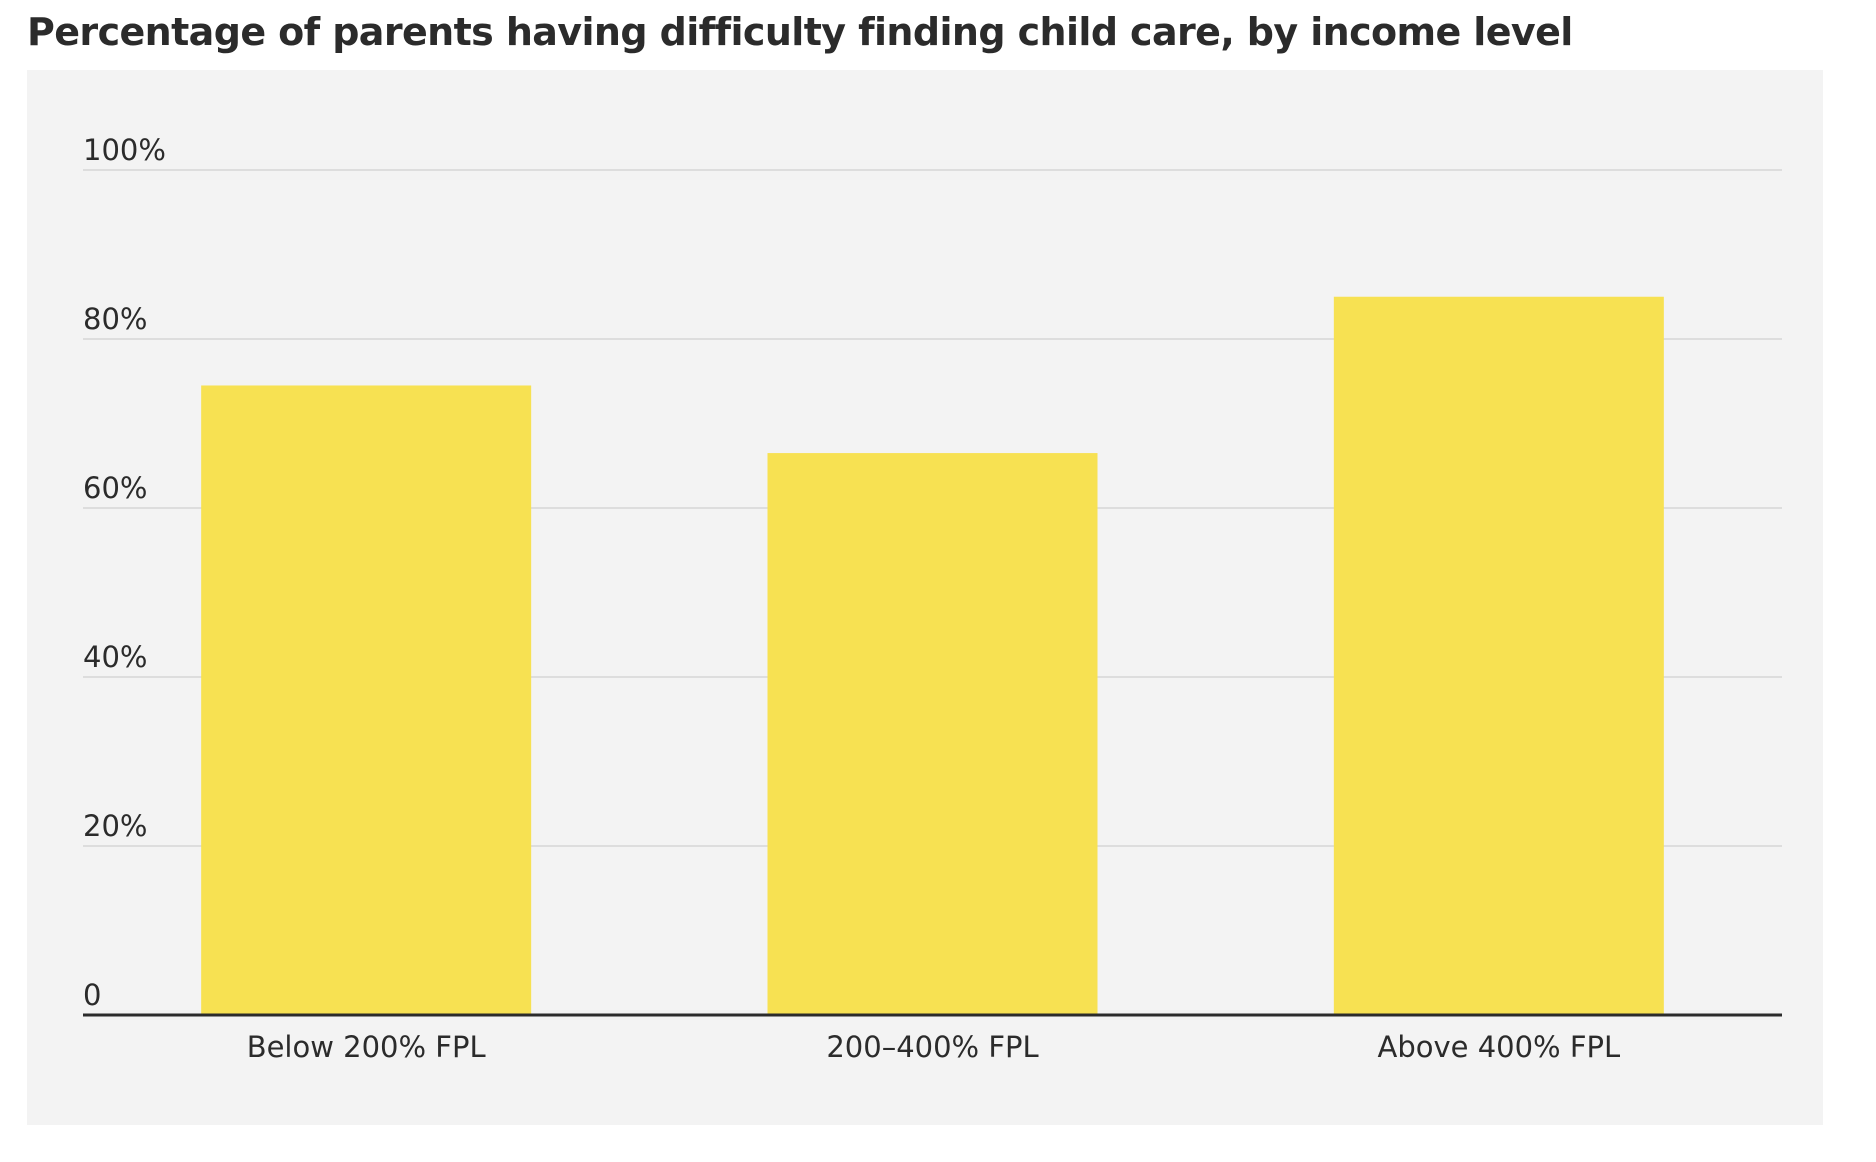 Image resolution: width=1876 pixels, height=1162 pixels. What do you see at coordinates (932, 1047) in the screenshot?
I see `x-category-label: 200–400% FPL` at bounding box center [932, 1047].